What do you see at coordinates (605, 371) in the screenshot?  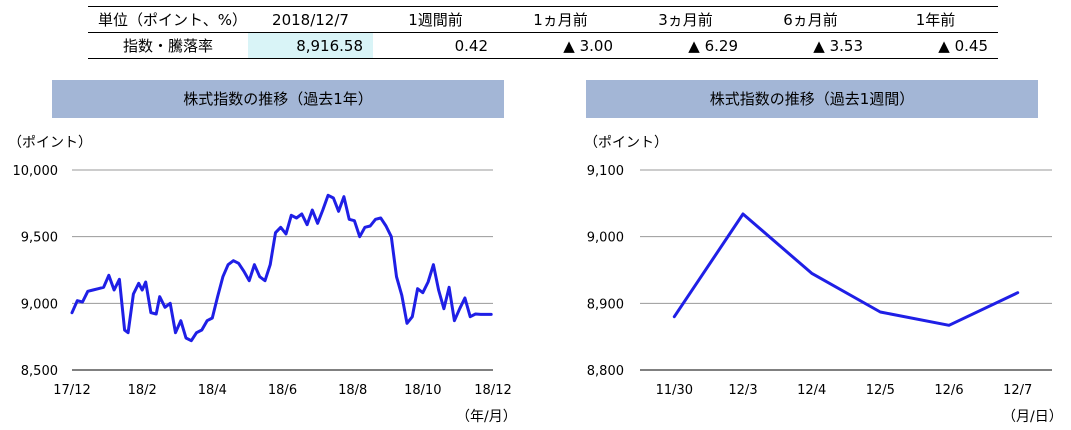 I see `y-tick-label-1week: 8,800` at bounding box center [605, 371].